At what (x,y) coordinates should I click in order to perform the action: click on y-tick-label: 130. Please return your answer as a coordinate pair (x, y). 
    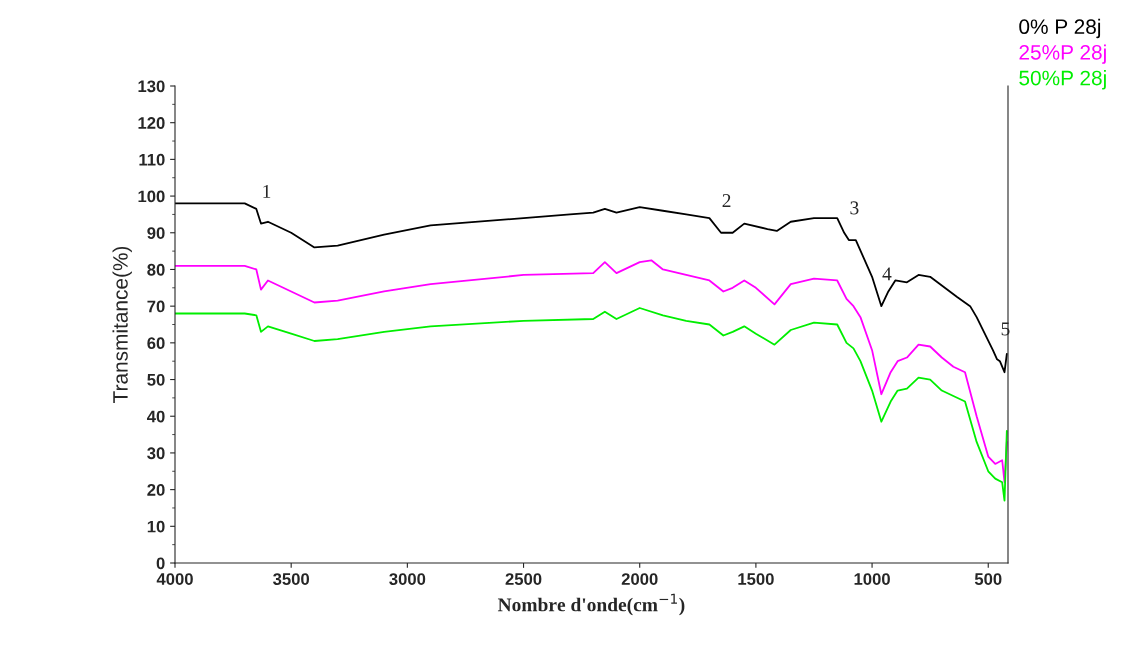
    Looking at the image, I should click on (151, 86).